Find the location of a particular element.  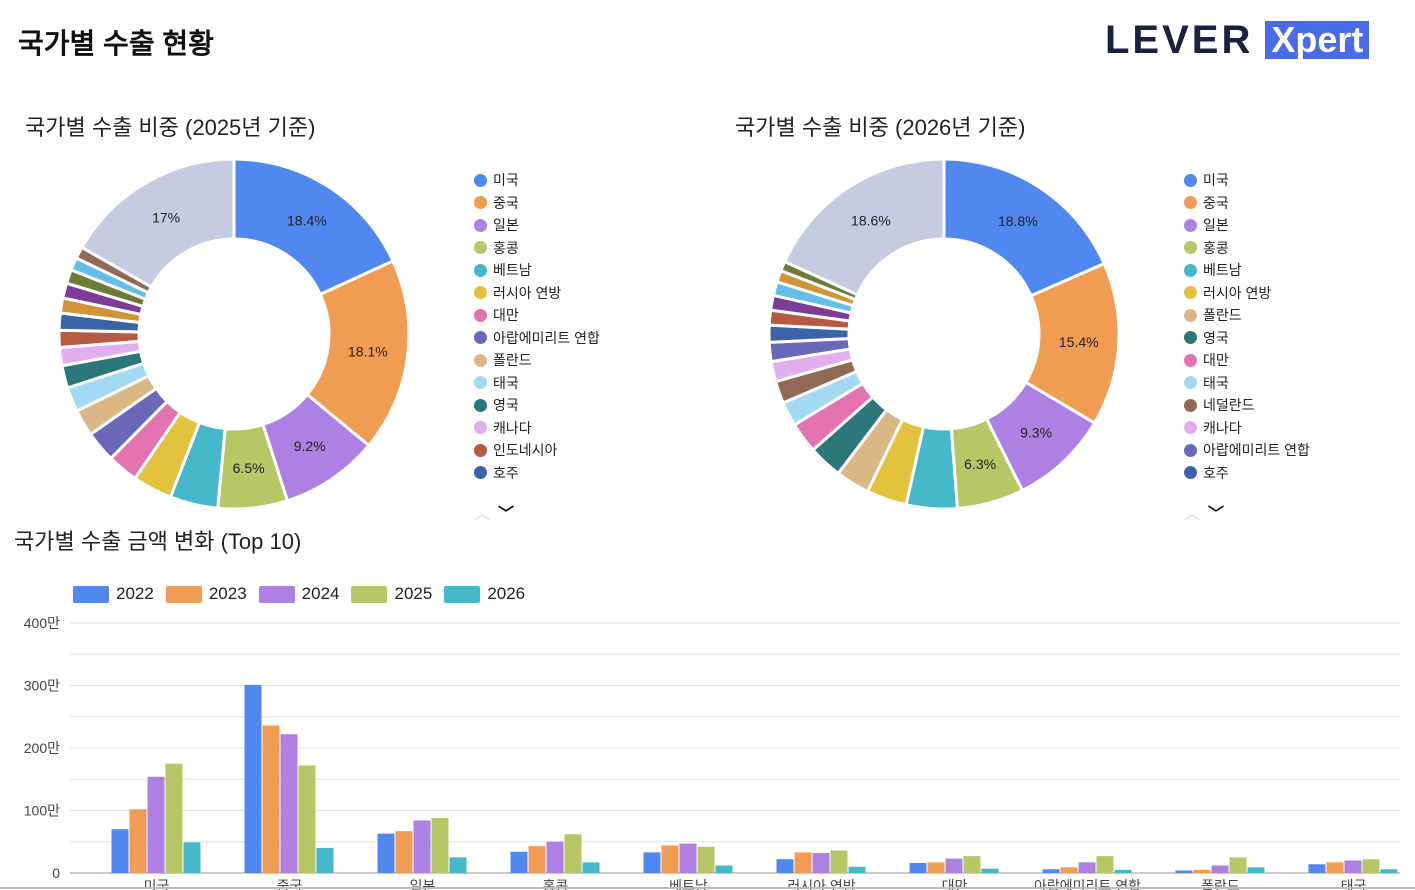

bar-legend-item: 2024 is located at coordinates (298, 594).